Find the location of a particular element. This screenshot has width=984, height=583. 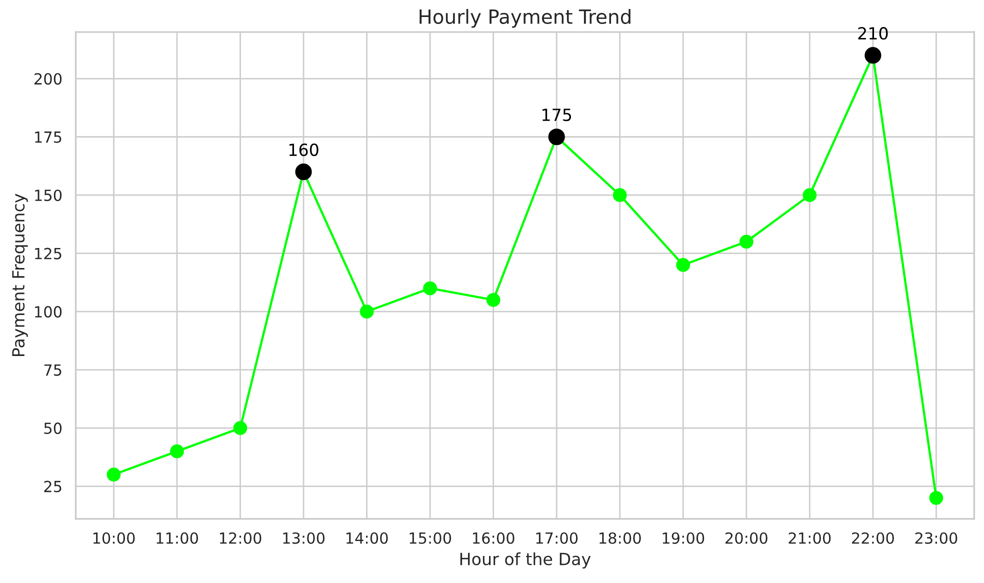

chart-title: Hourly Payment Trend is located at coordinates (525, 18).